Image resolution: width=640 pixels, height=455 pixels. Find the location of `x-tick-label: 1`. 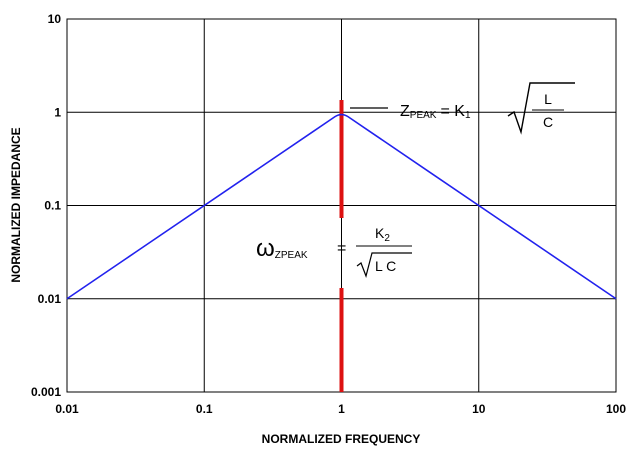

x-tick-label: 1 is located at coordinates (341, 409).